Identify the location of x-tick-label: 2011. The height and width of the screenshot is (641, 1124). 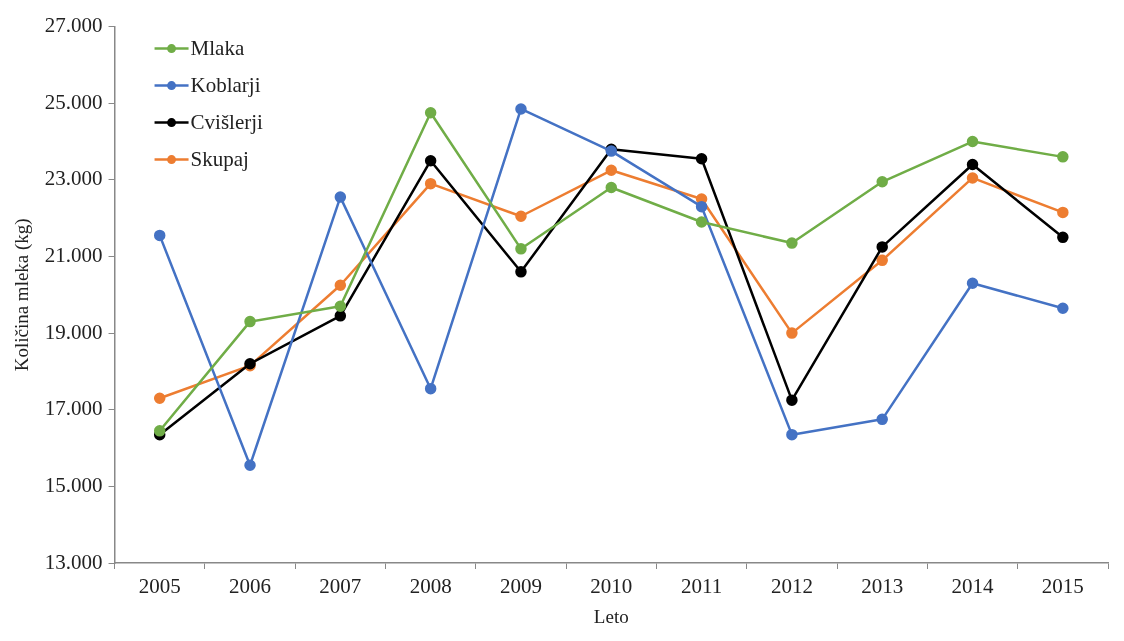
(701, 586).